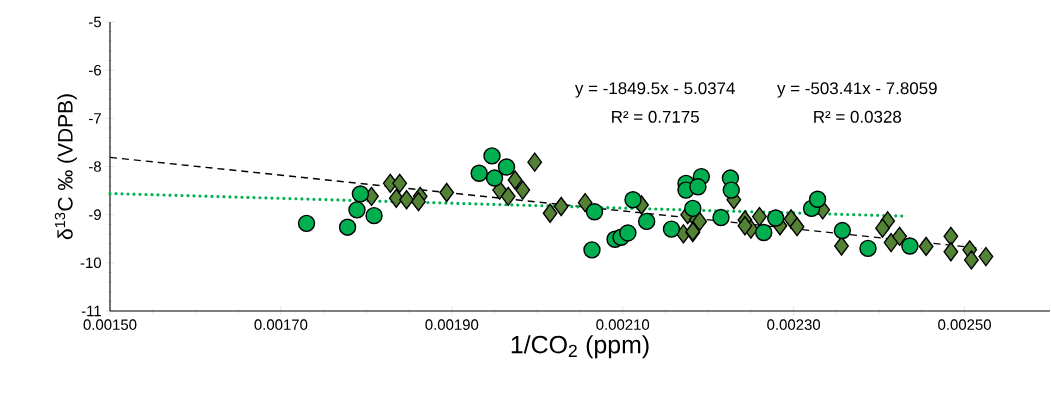 This screenshot has height=404, width=1051. Describe the element at coordinates (623, 324) in the screenshot. I see `x-tick-label: 0.00210` at that location.